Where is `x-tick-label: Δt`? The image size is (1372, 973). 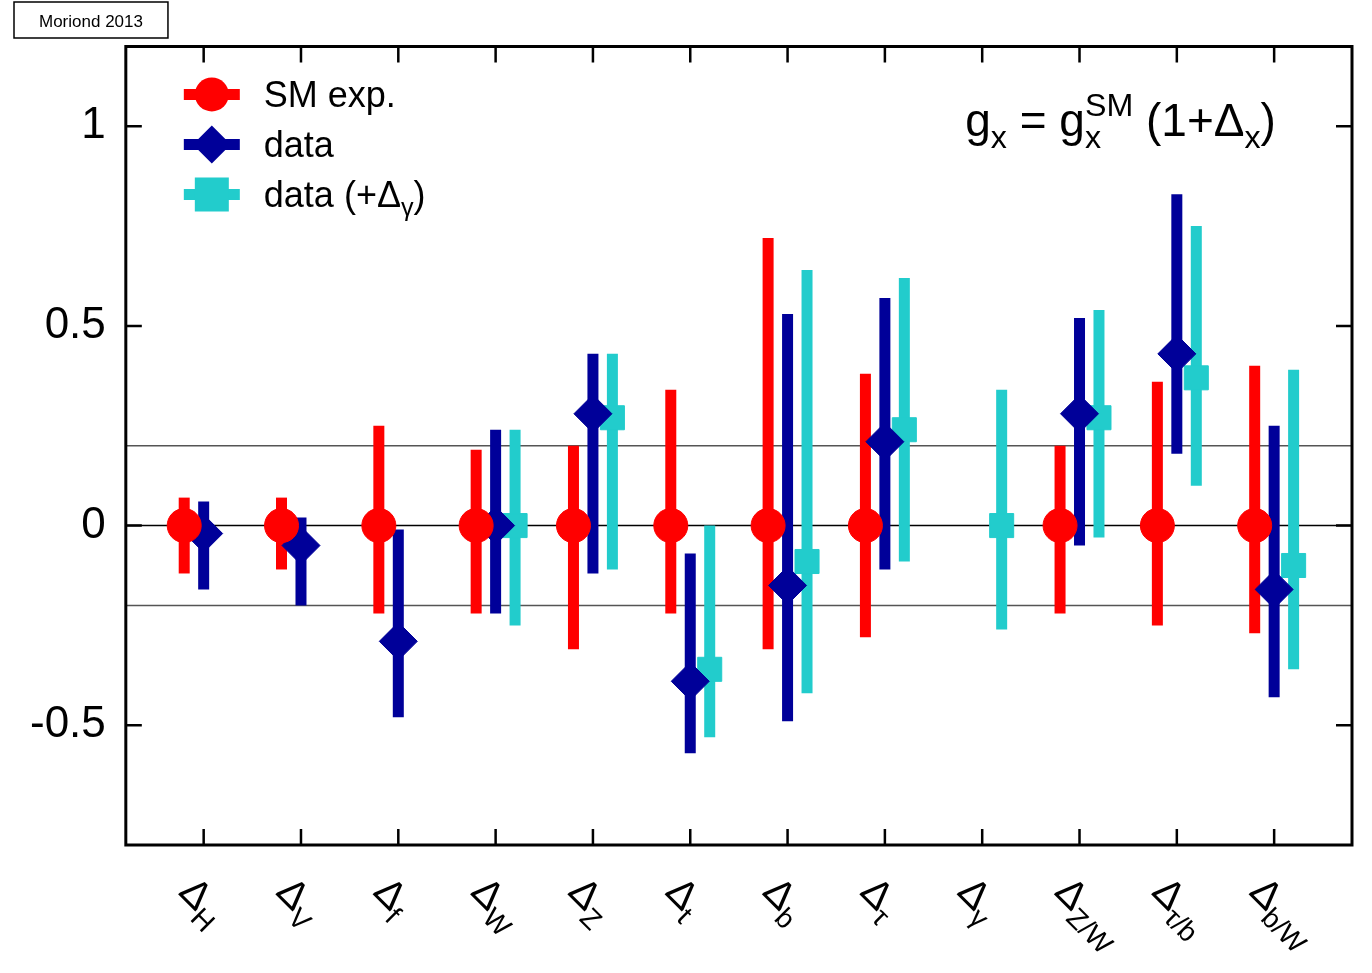 x-tick-label: Δt is located at coordinates (683, 899).